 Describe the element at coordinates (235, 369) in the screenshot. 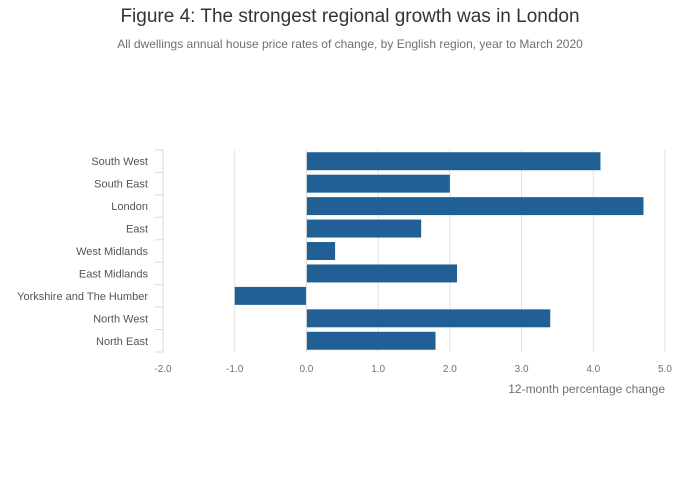

I see `x-tick-label: -1.0` at that location.